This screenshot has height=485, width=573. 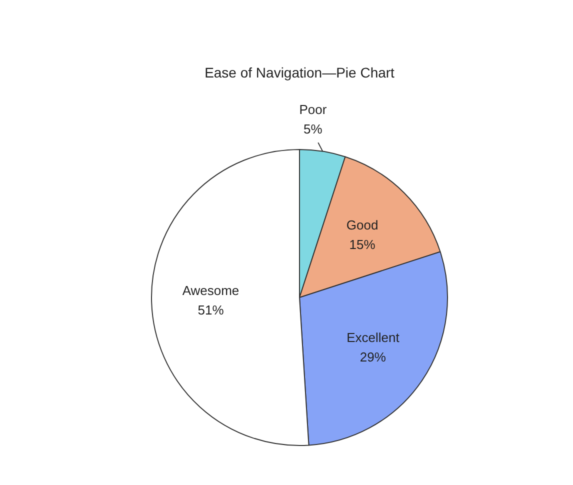 What do you see at coordinates (313, 109) in the screenshot?
I see `slice-label: Poor` at bounding box center [313, 109].